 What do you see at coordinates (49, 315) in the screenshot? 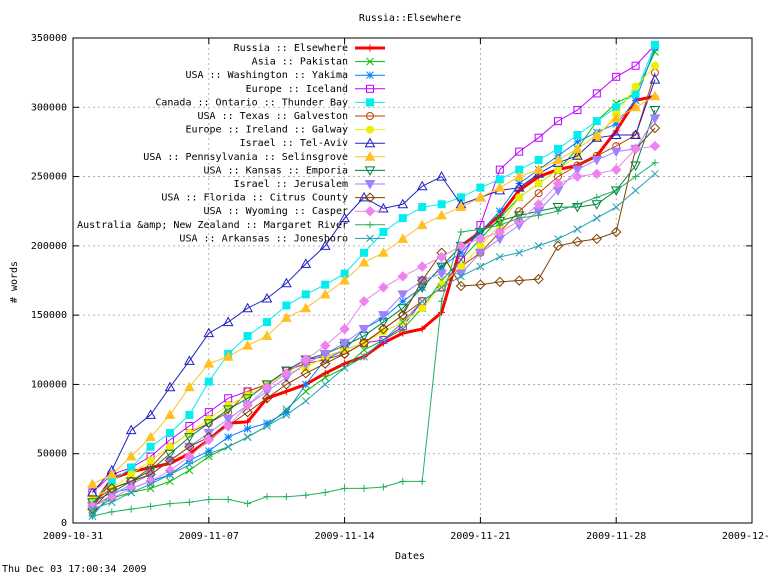
I see `y-tick-label: 150000` at bounding box center [49, 315].